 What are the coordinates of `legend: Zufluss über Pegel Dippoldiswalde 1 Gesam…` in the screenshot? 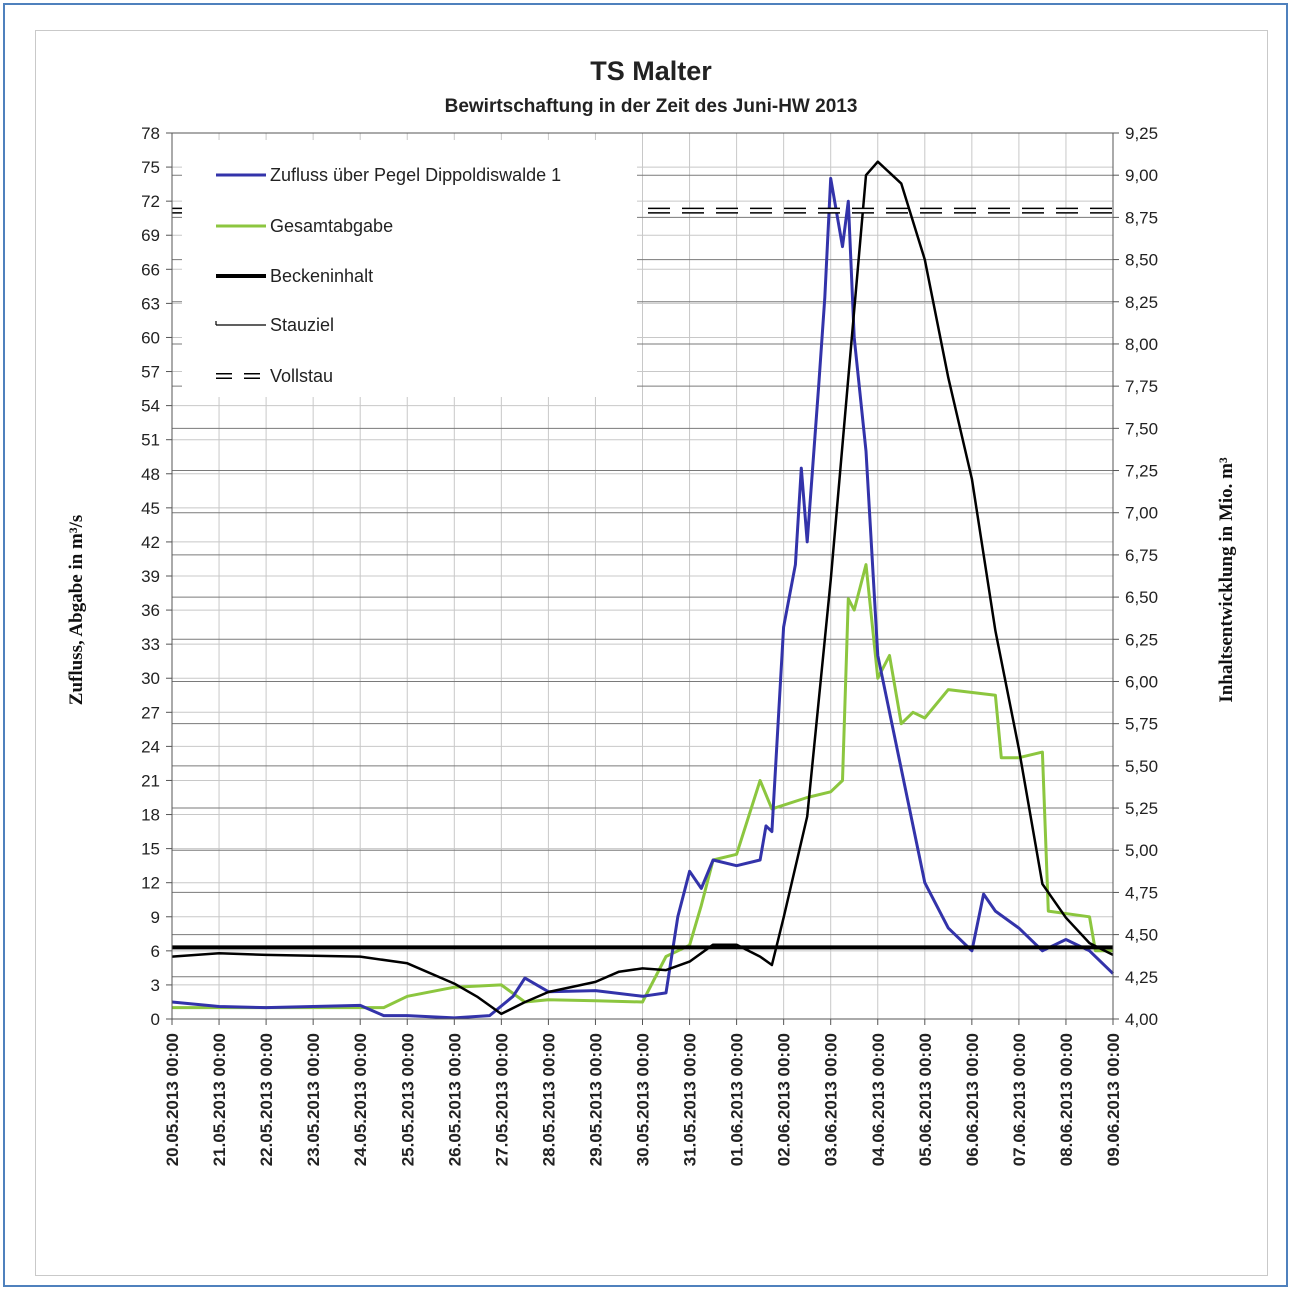 It's located at (388, 275).